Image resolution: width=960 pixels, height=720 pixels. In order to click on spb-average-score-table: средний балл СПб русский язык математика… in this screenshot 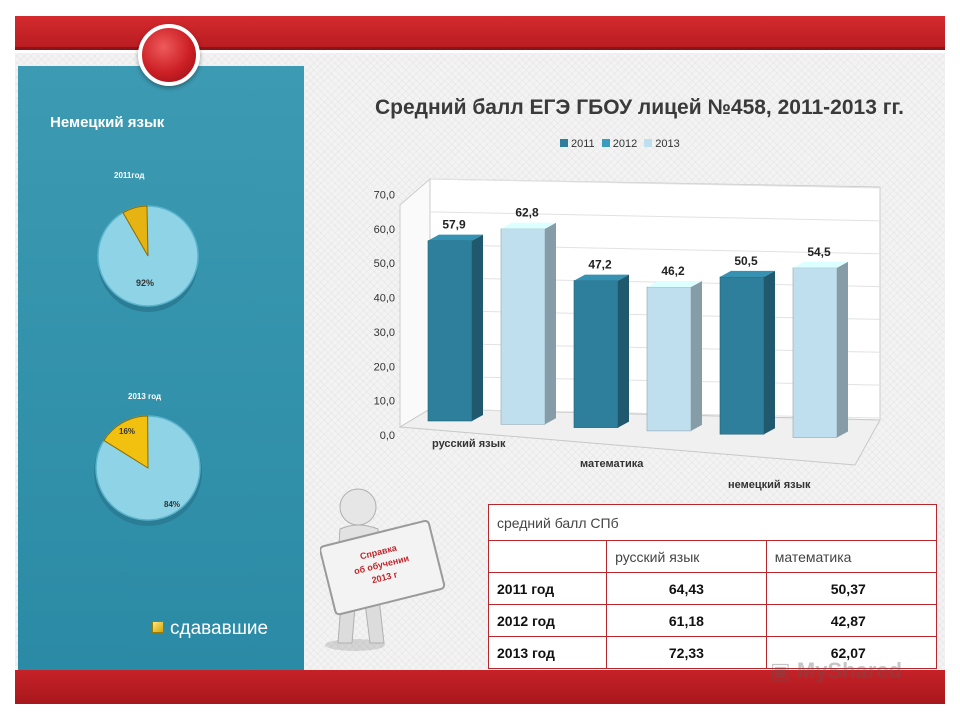, I will do `click(712, 586)`.